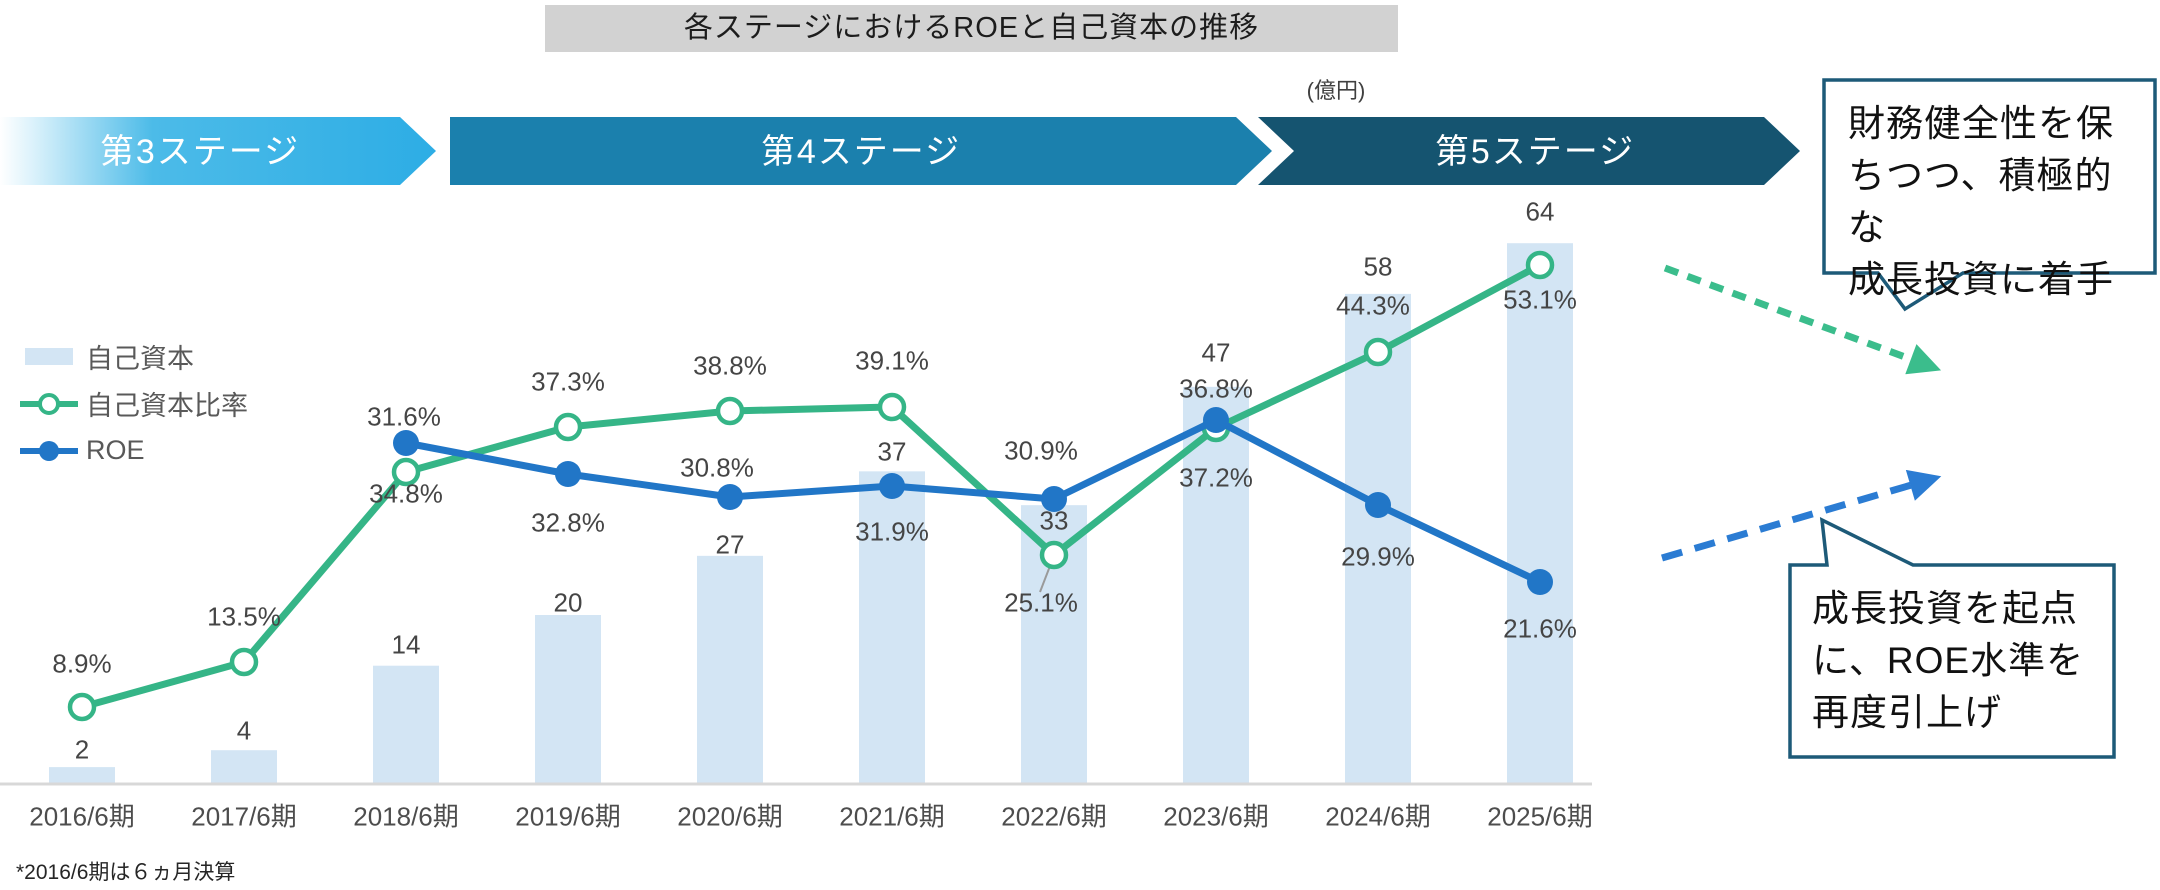  What do you see at coordinates (1801, 515) in the screenshot?
I see `roe-trend-arrow` at bounding box center [1801, 515].